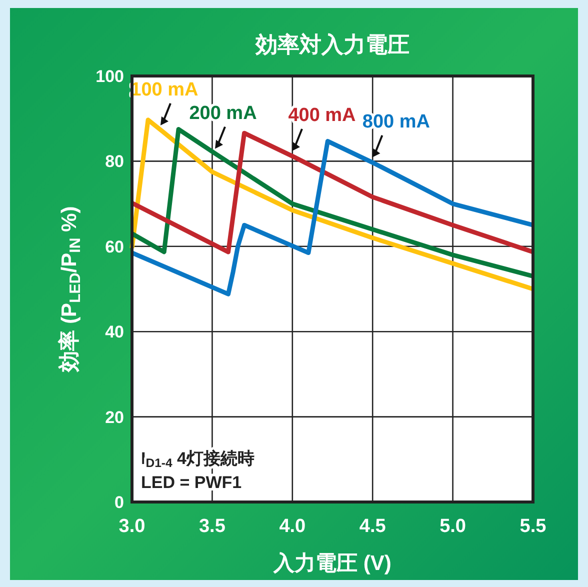 This screenshot has height=587, width=588. I want to click on y-tick-label: 0, so click(119, 502).